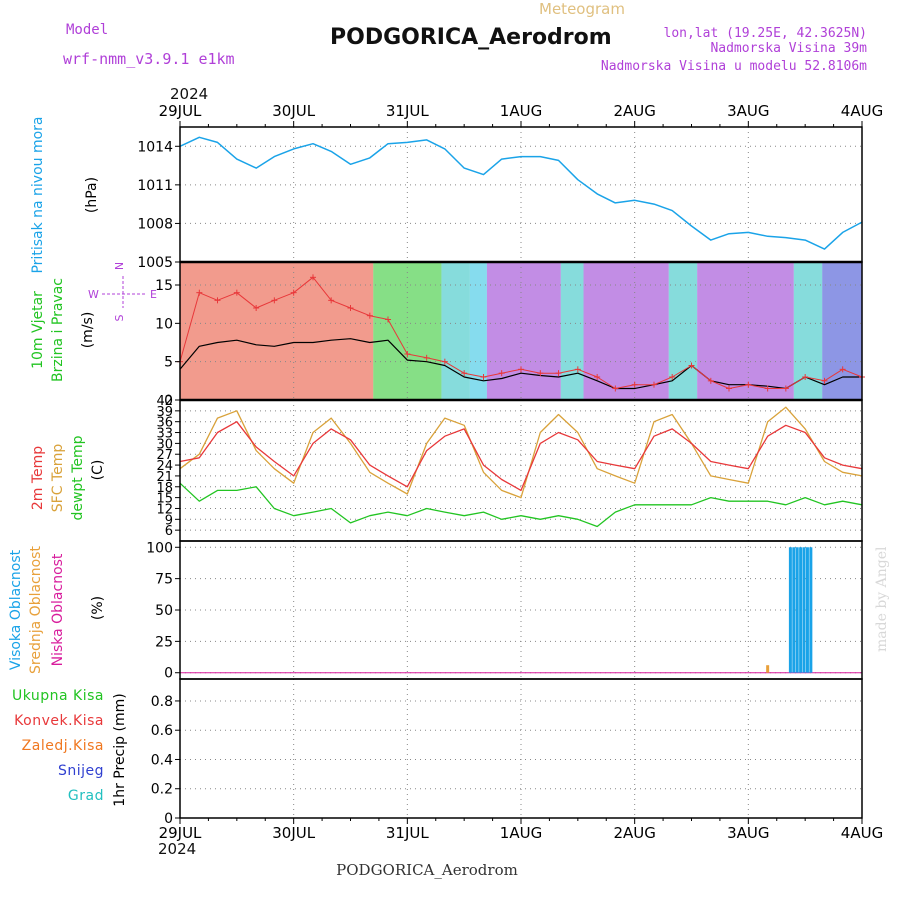  I want to click on temp-2m-line, so click(521, 456).